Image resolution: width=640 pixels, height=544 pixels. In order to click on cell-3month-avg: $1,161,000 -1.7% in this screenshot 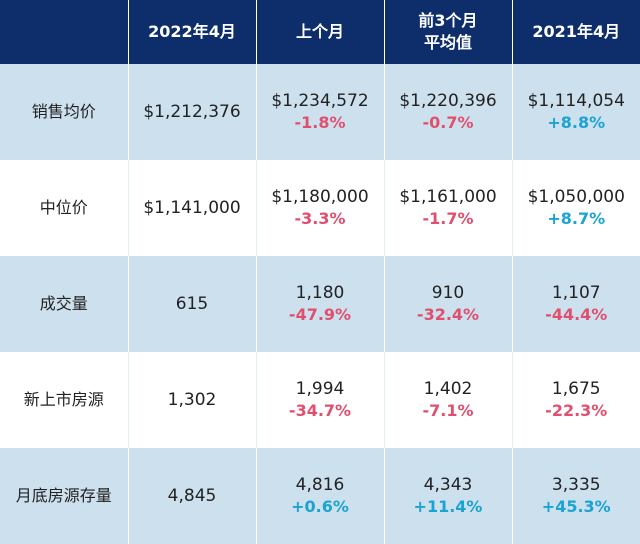, I will do `click(447, 208)`.